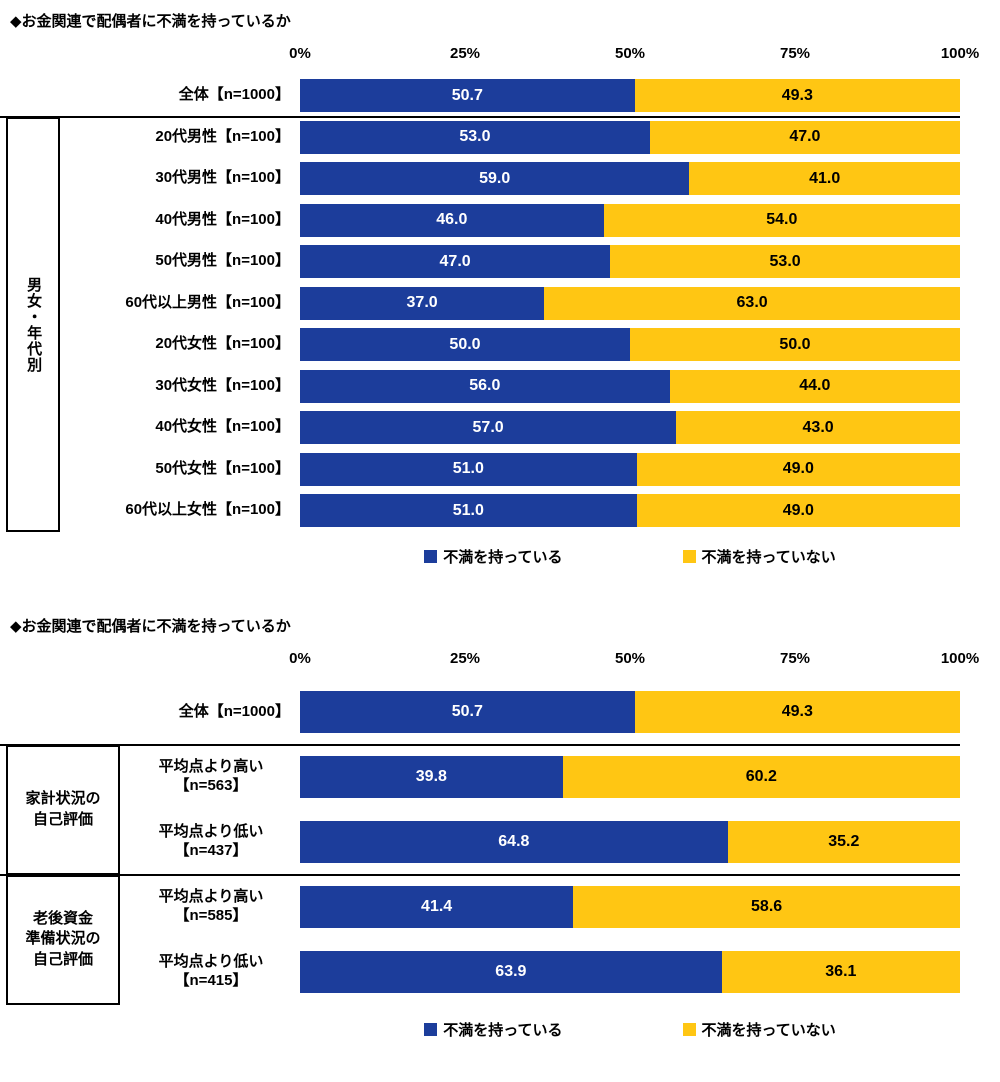  What do you see at coordinates (222, 261) in the screenshot?
I see `row-label: 50代男性【n=100】` at bounding box center [222, 261].